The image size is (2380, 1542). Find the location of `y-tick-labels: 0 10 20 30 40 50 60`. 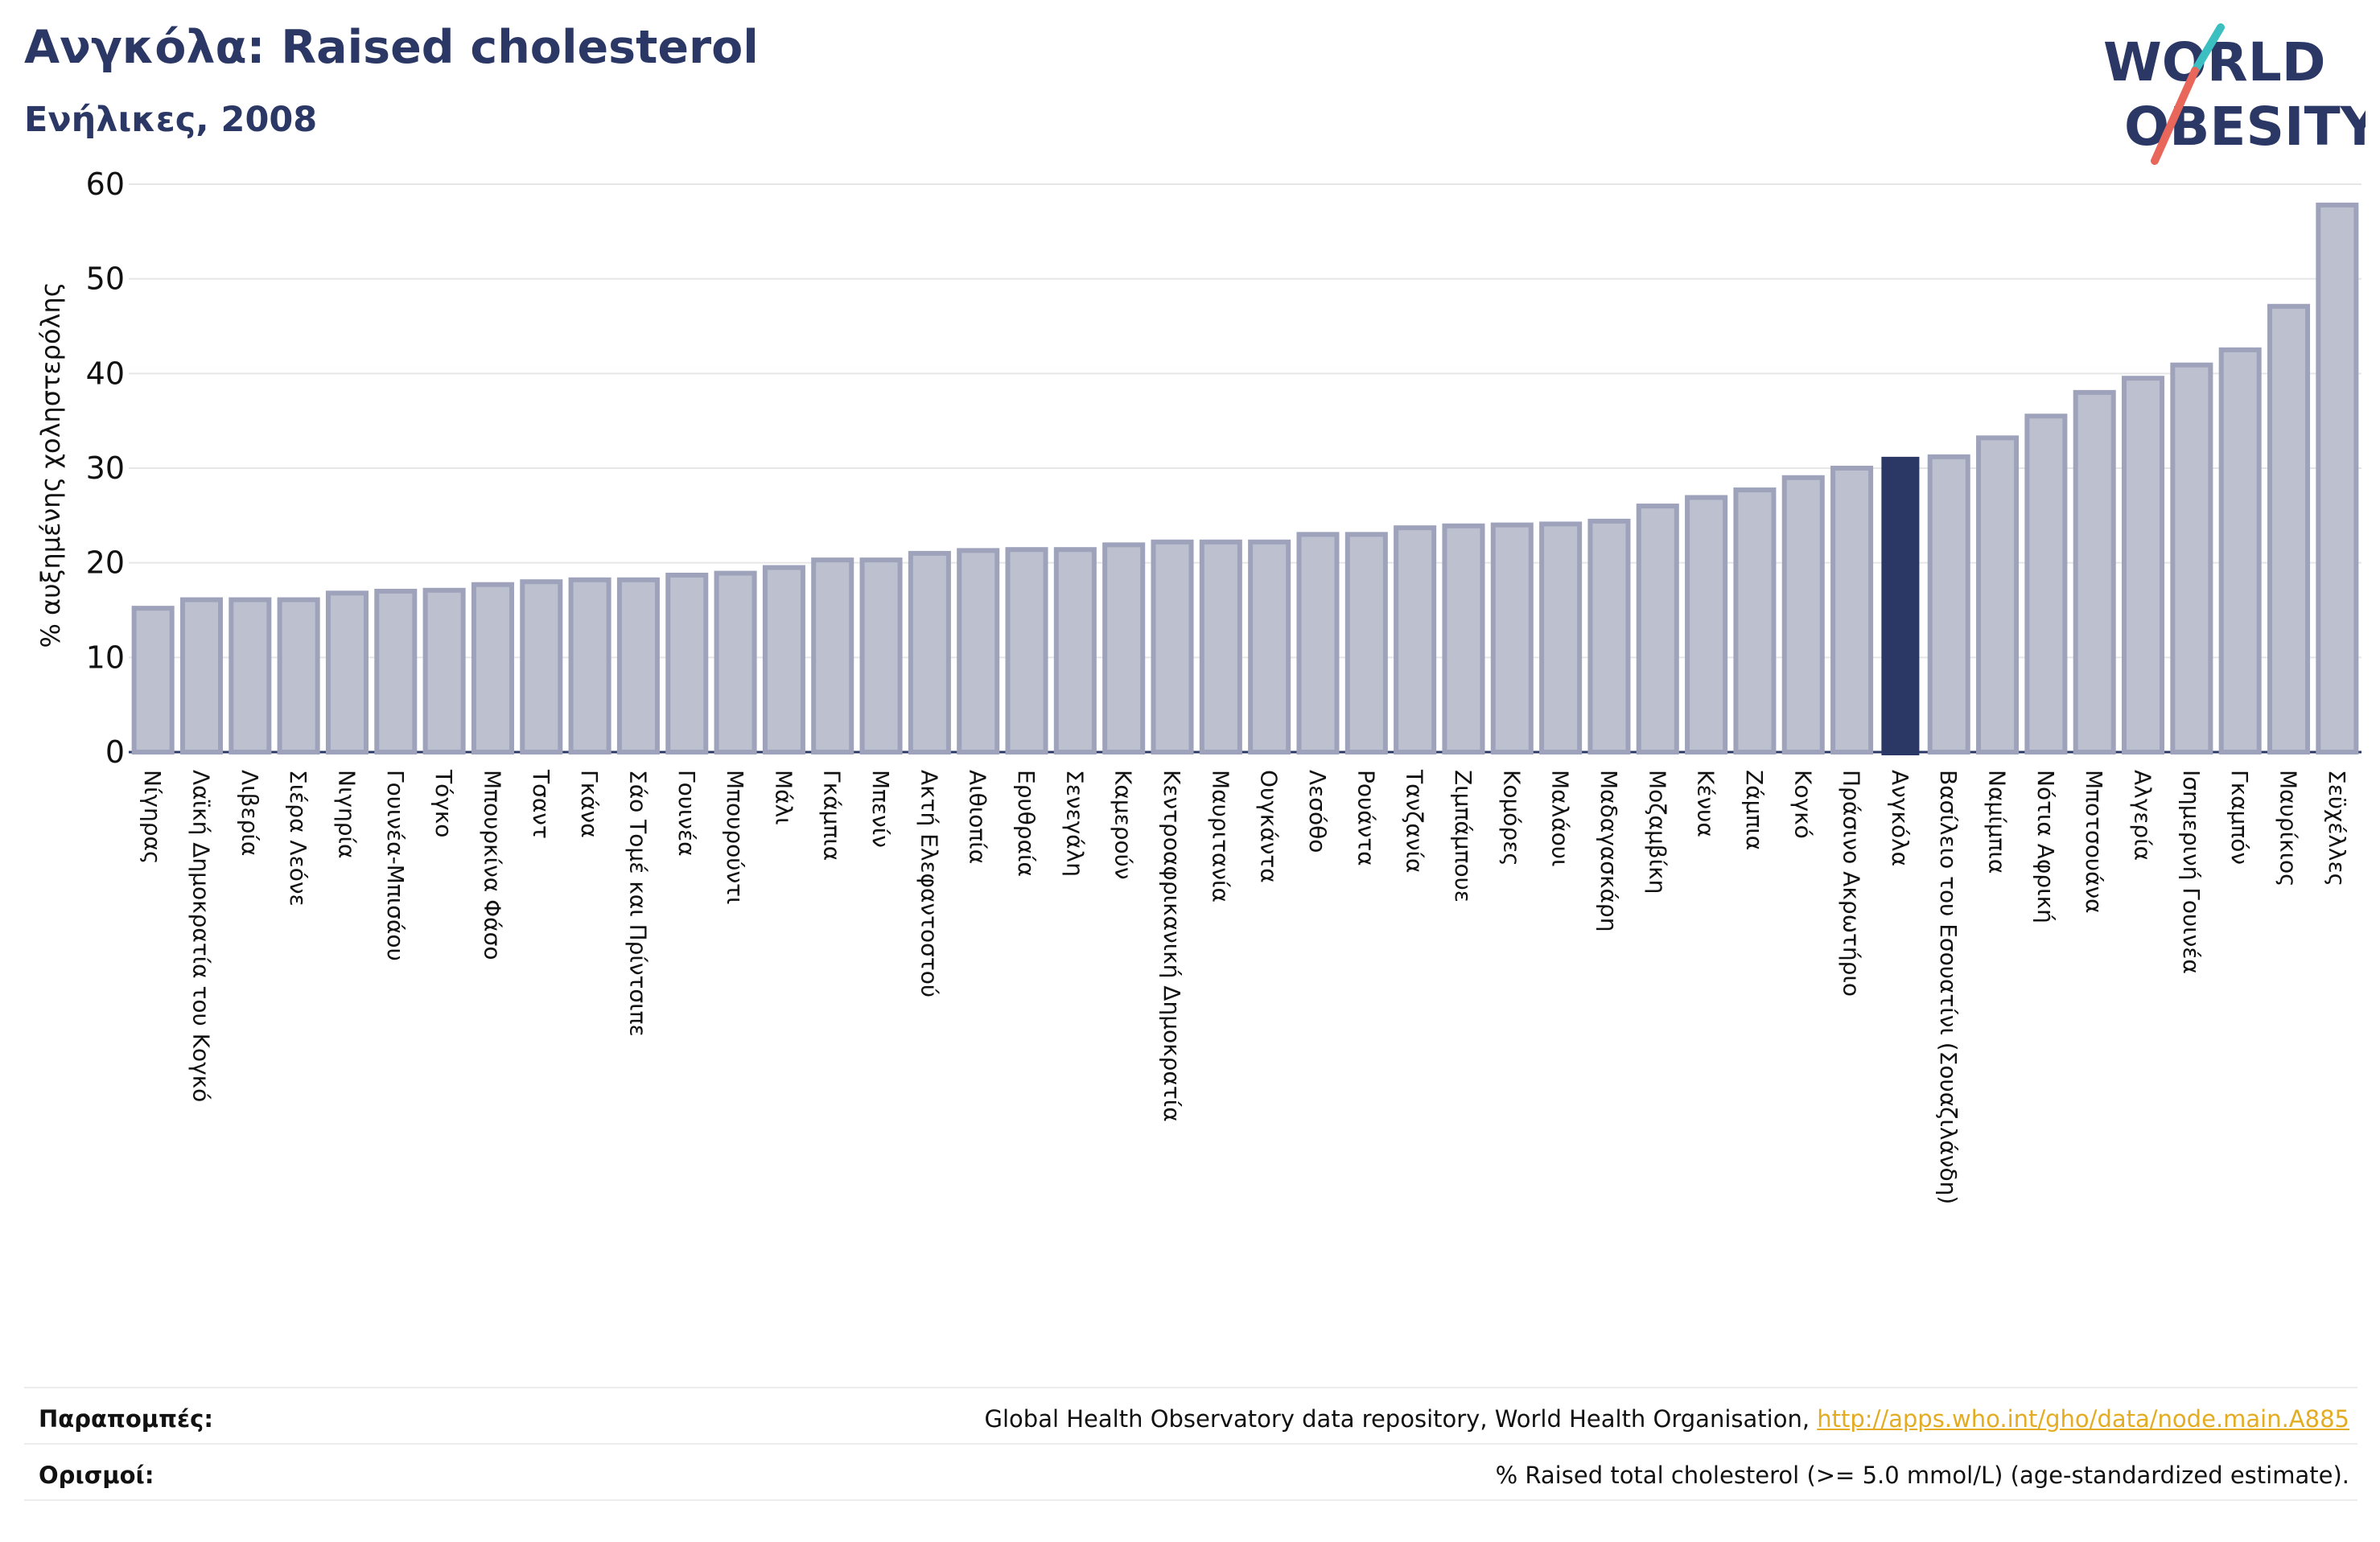

y-tick-labels: 0 10 20 30 40 50 60 is located at coordinates (105, 468).